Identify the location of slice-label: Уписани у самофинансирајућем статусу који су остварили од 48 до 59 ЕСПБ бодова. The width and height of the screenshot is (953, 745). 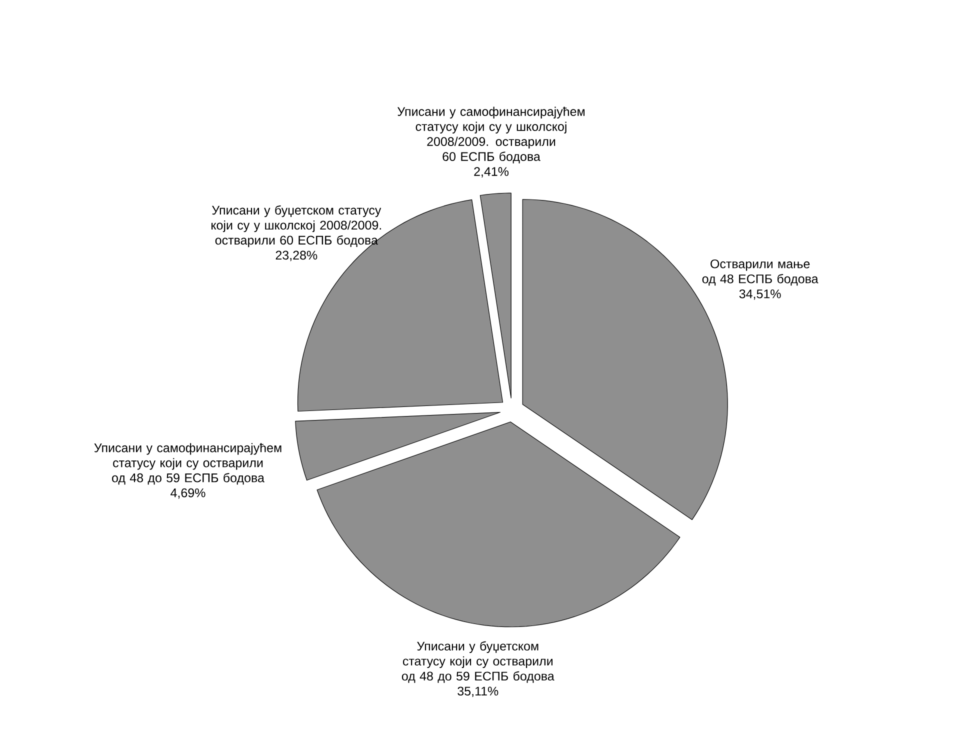
(188, 464).